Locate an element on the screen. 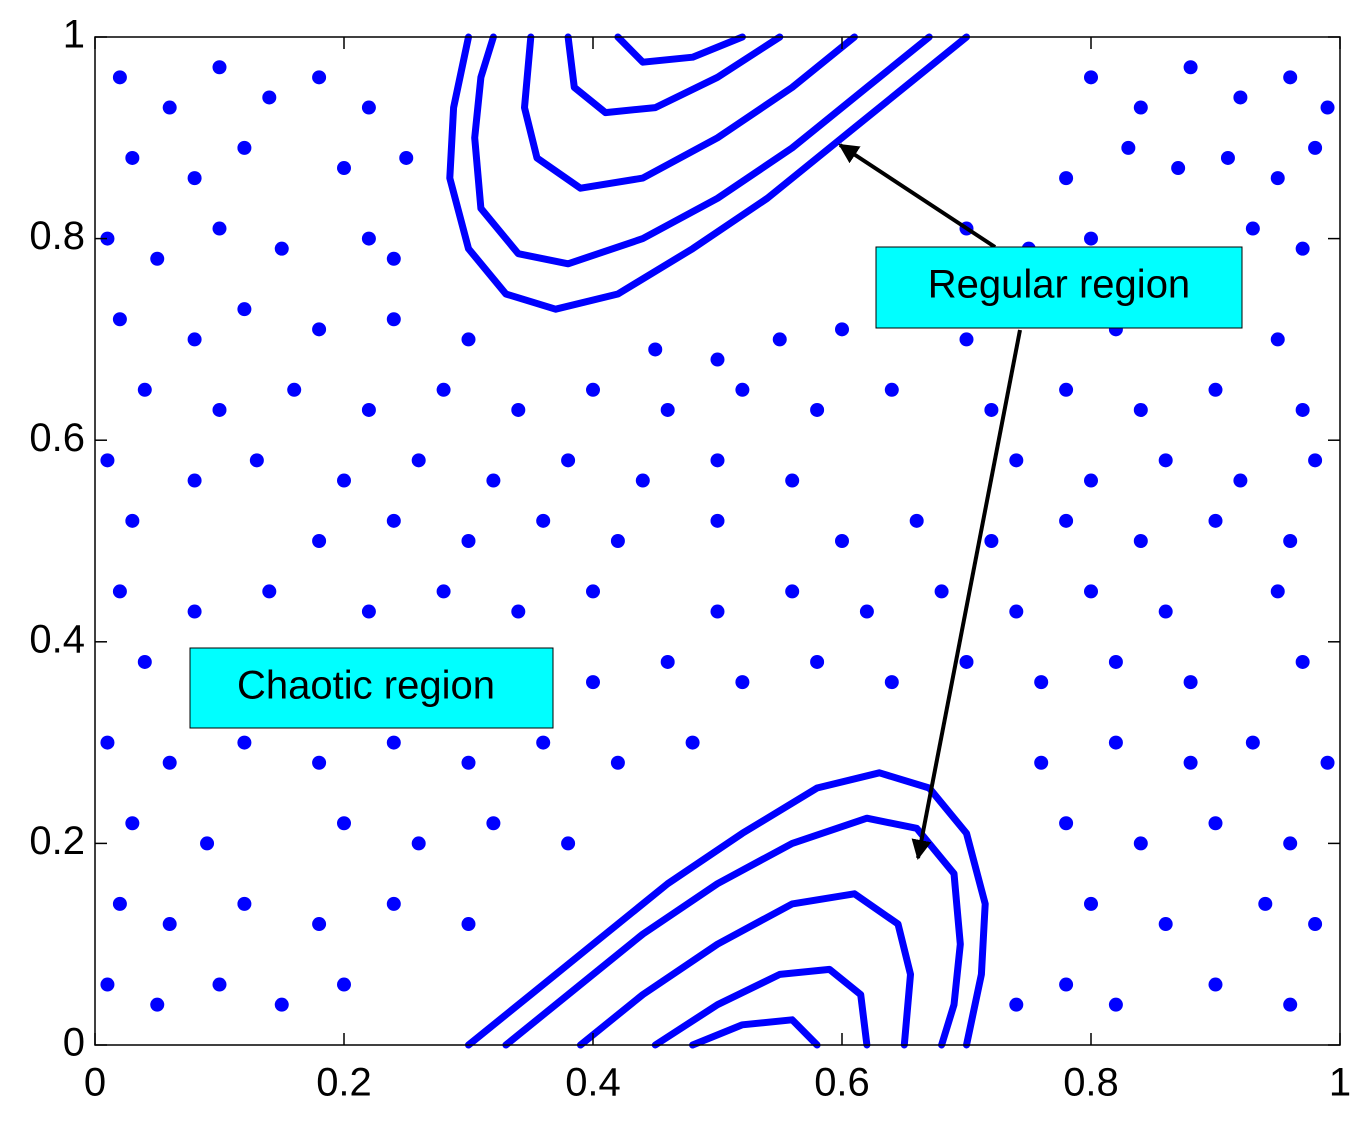 This screenshot has width=1363, height=1121. annotation-box is located at coordinates (371, 688).